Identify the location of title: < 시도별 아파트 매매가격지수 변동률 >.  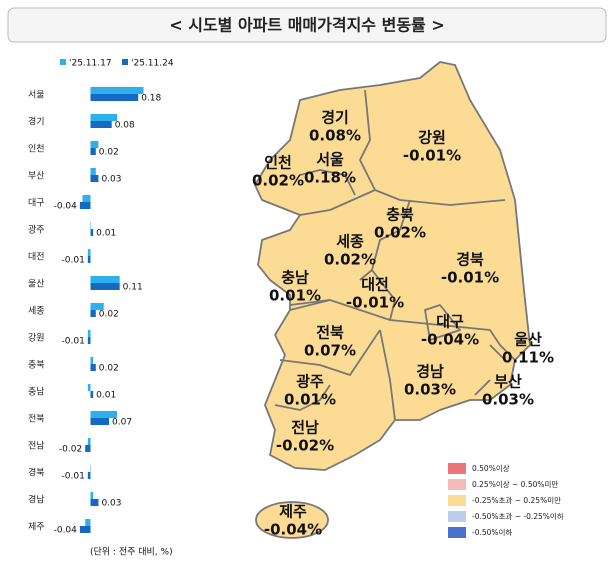
(306, 25).